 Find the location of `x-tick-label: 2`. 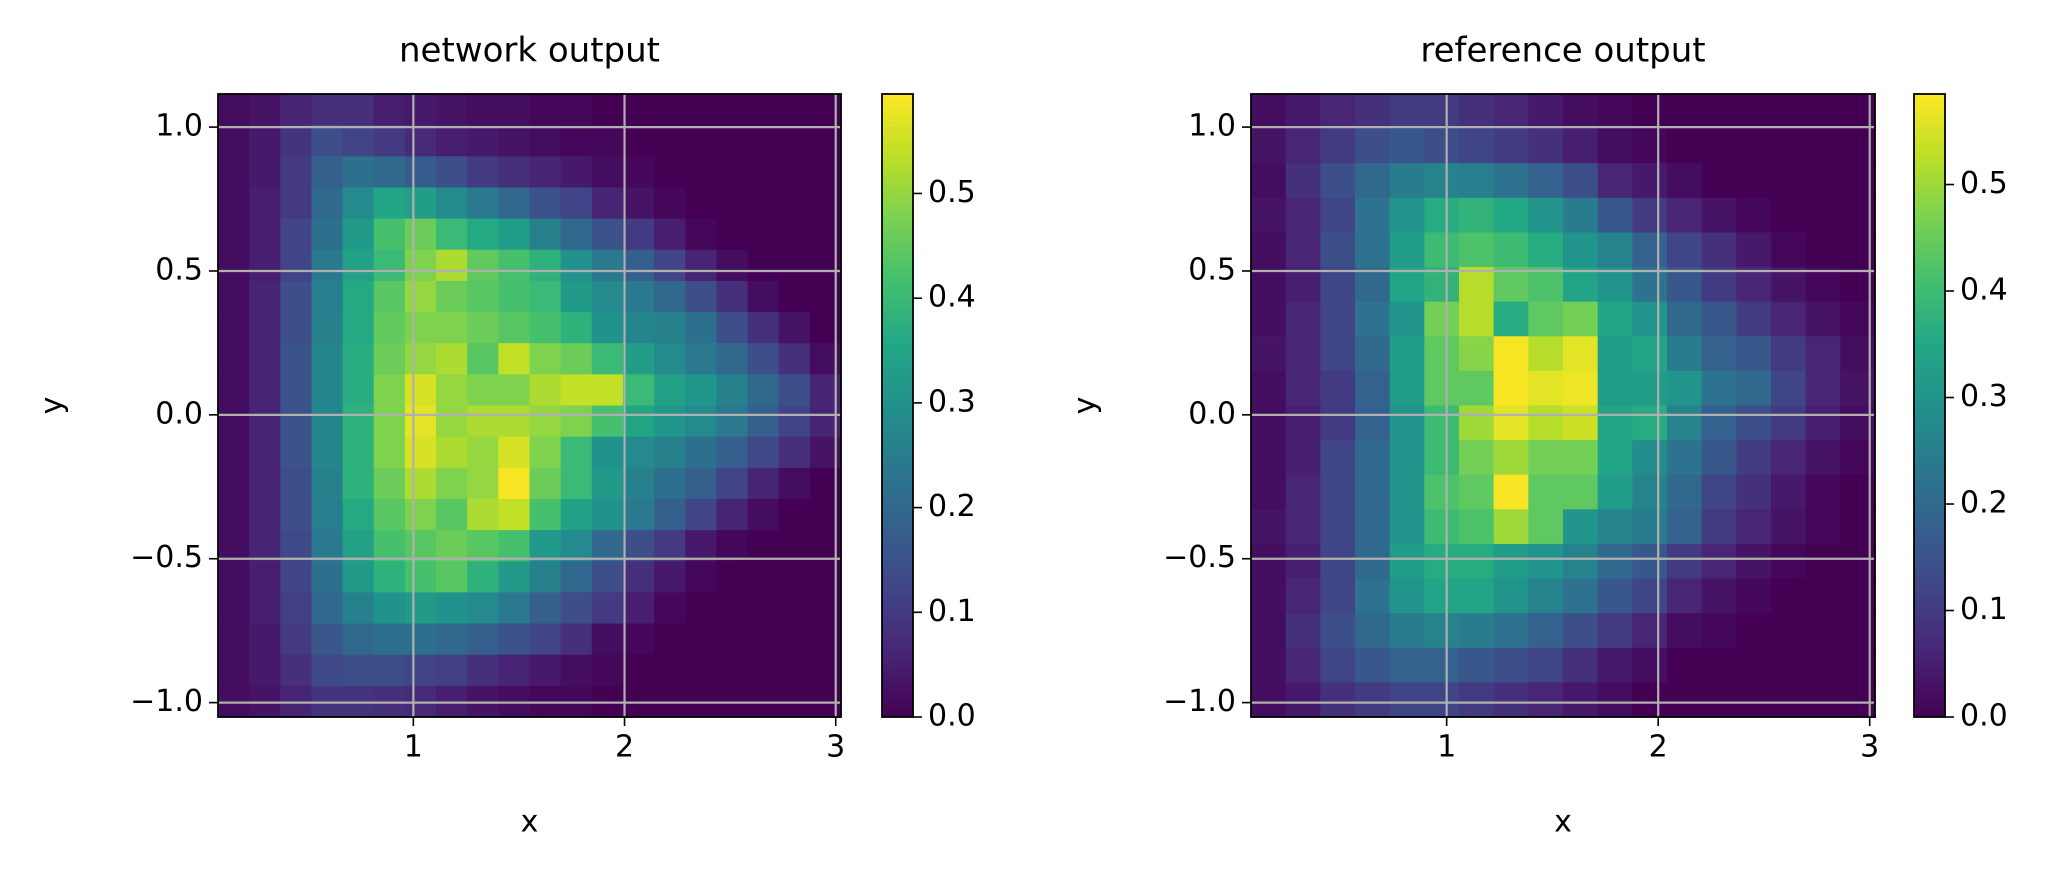

x-tick-label: 2 is located at coordinates (624, 747).